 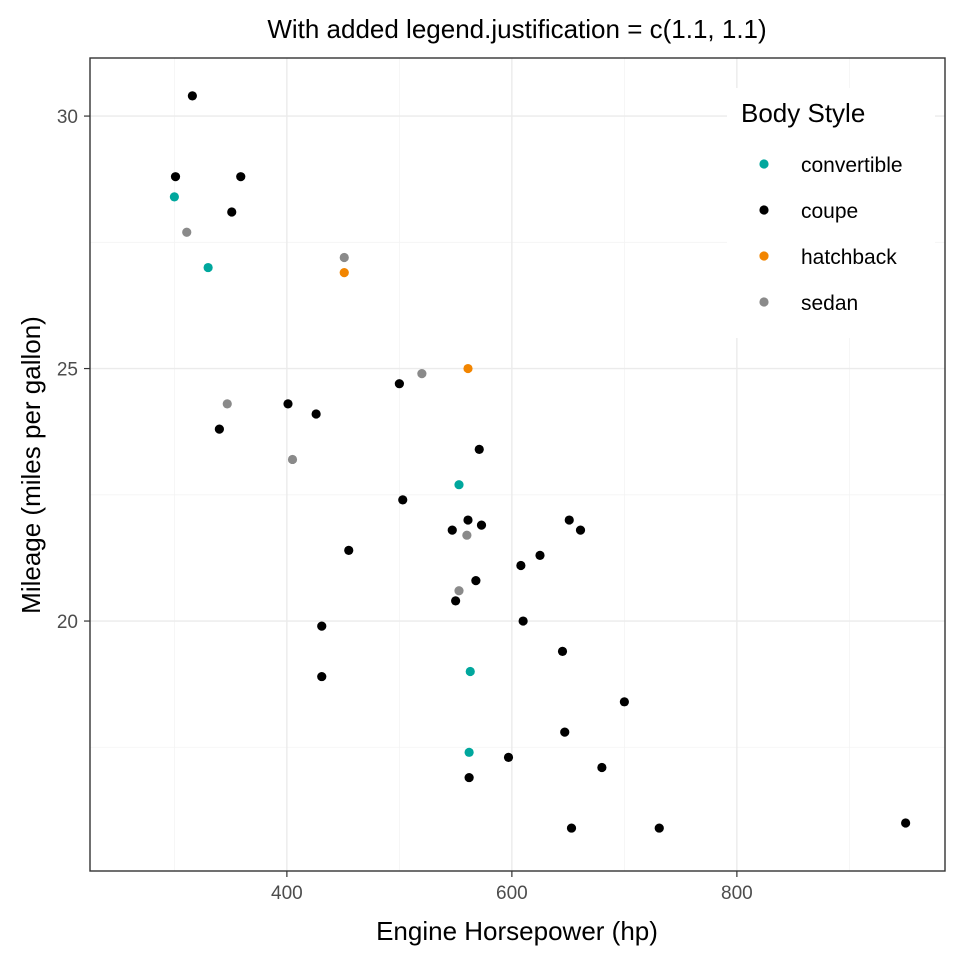 I want to click on legend-key-convertible, so click(x=764, y=164).